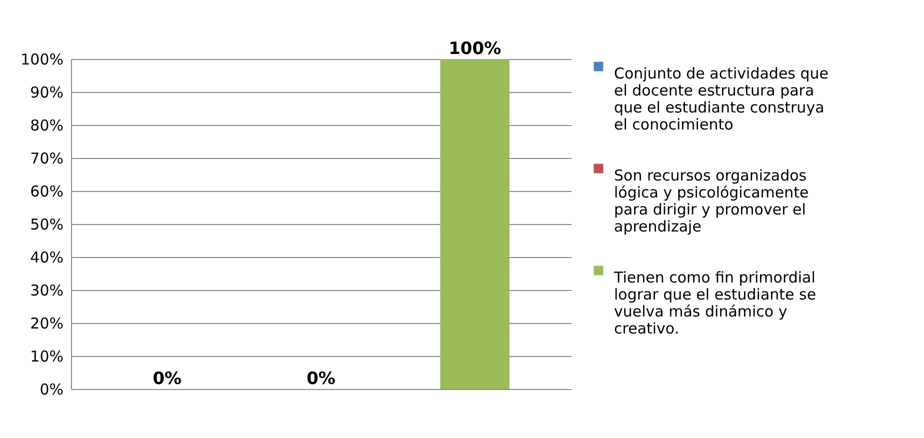  What do you see at coordinates (47, 93) in the screenshot?
I see `y-tick-label: 90%` at bounding box center [47, 93].